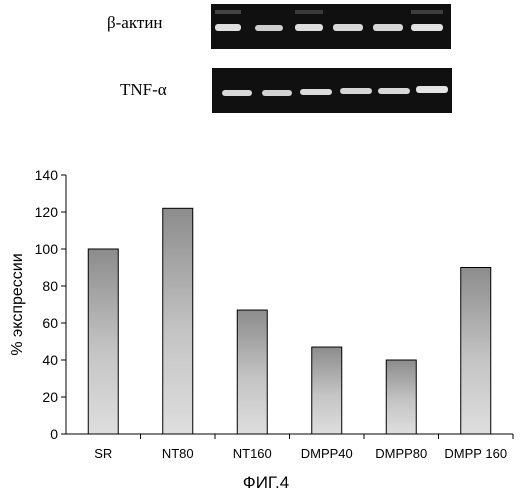  What do you see at coordinates (47, 175) in the screenshot?
I see `y-tick-label: 140` at bounding box center [47, 175].